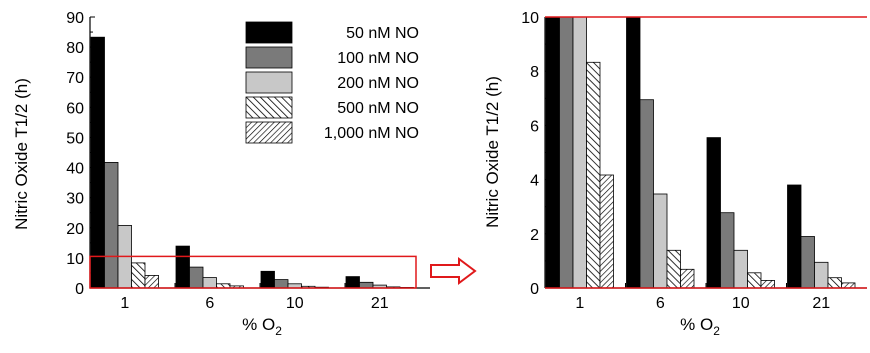  Describe the element at coordinates (75, 199) in the screenshot. I see `y-tick-label: 30` at that location.